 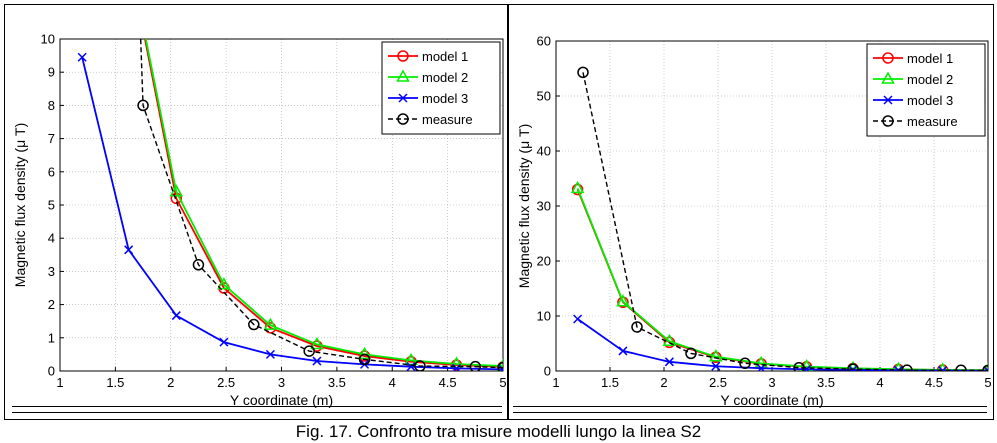 What do you see at coordinates (930, 100) in the screenshot?
I see `legend-label: model 3` at bounding box center [930, 100].